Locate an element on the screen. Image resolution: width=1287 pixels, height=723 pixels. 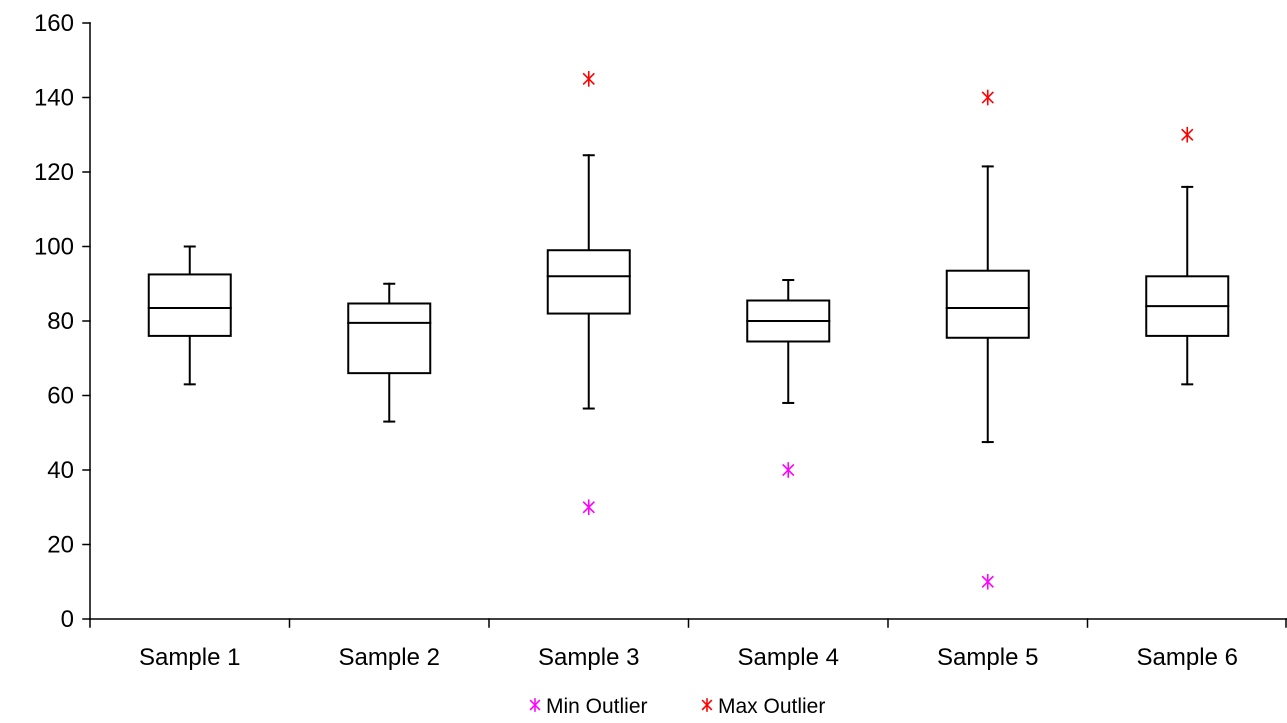
legend-label: Max Outlier is located at coordinates (771, 706).